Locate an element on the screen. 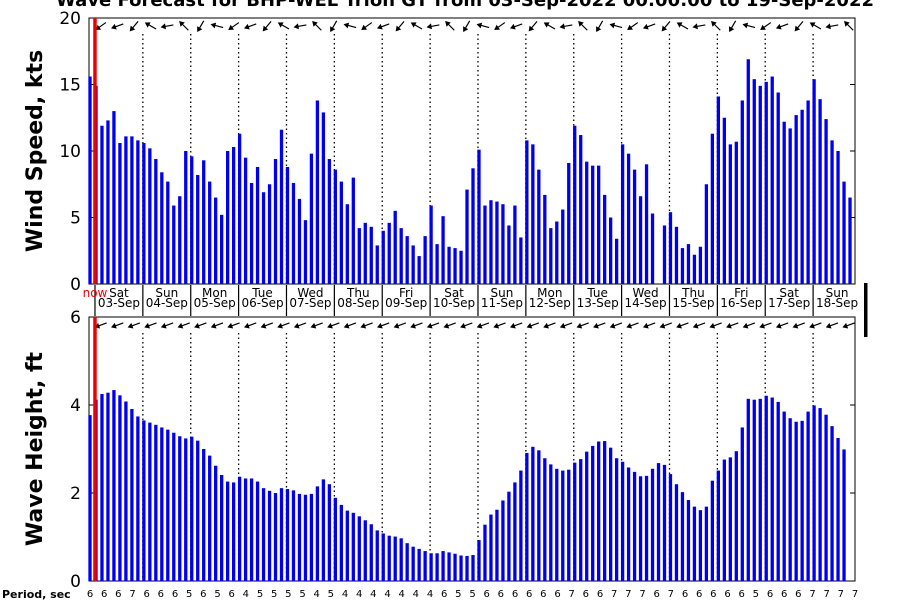 The image size is (900, 600). day-strip-date: 07-Sep is located at coordinates (310, 303).